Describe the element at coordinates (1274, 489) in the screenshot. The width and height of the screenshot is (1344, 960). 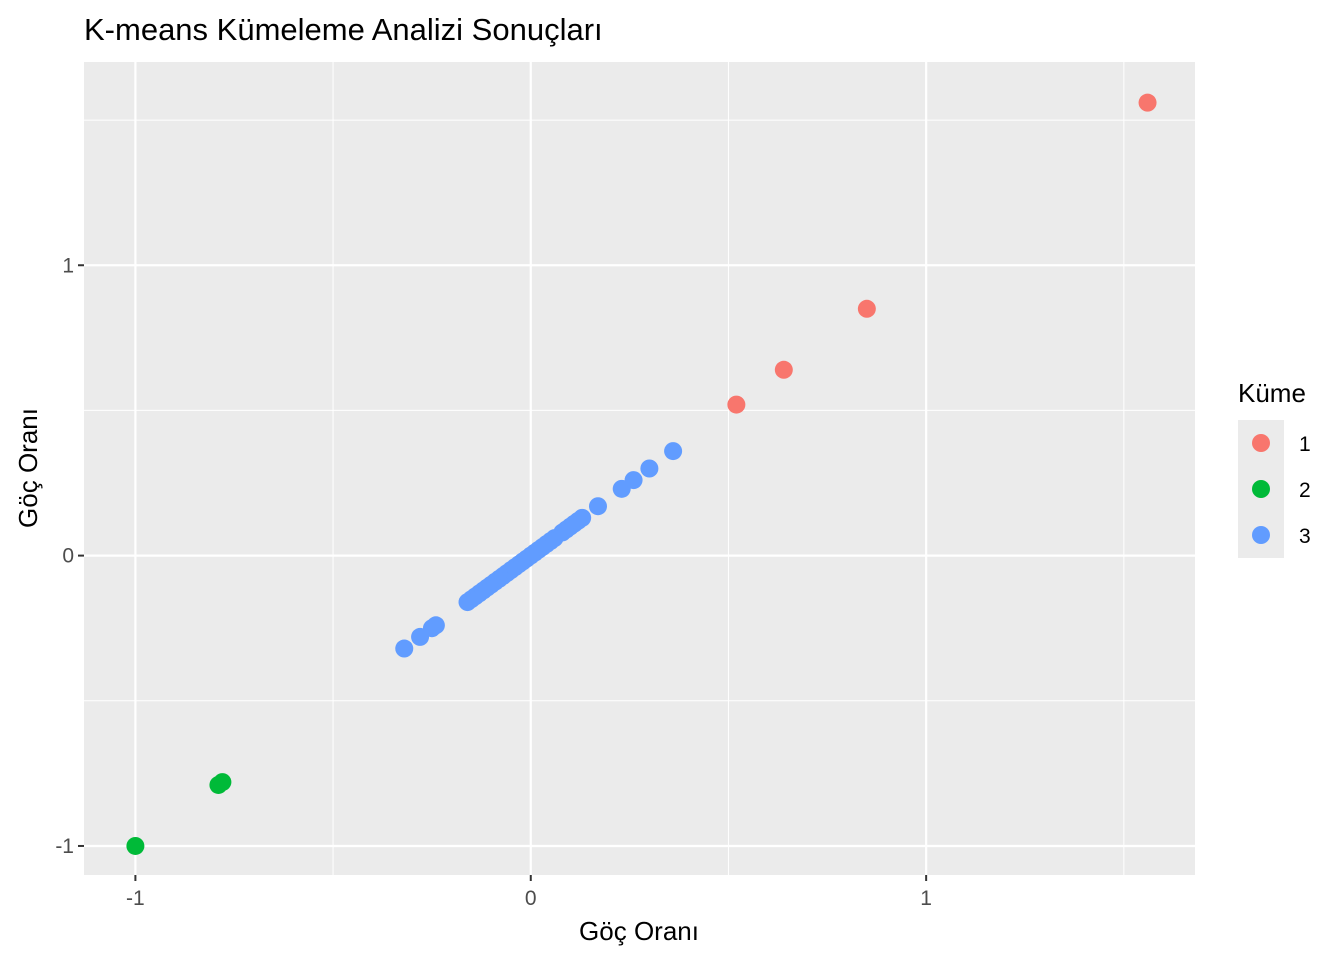
I see `legend-keys: 1 2 3` at that location.